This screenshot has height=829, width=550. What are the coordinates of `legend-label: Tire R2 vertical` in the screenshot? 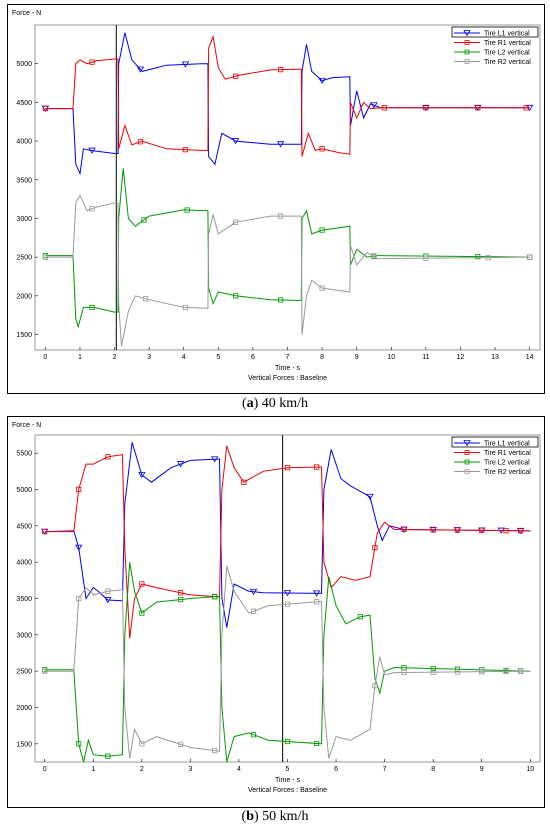 It's located at (507, 472).